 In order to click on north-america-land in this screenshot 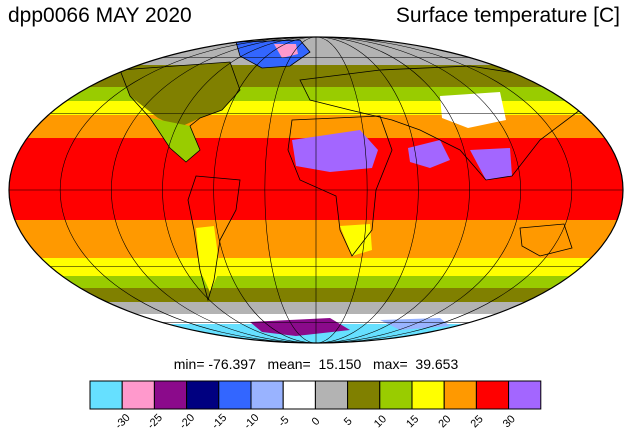, I will do `click(180, 95)`.